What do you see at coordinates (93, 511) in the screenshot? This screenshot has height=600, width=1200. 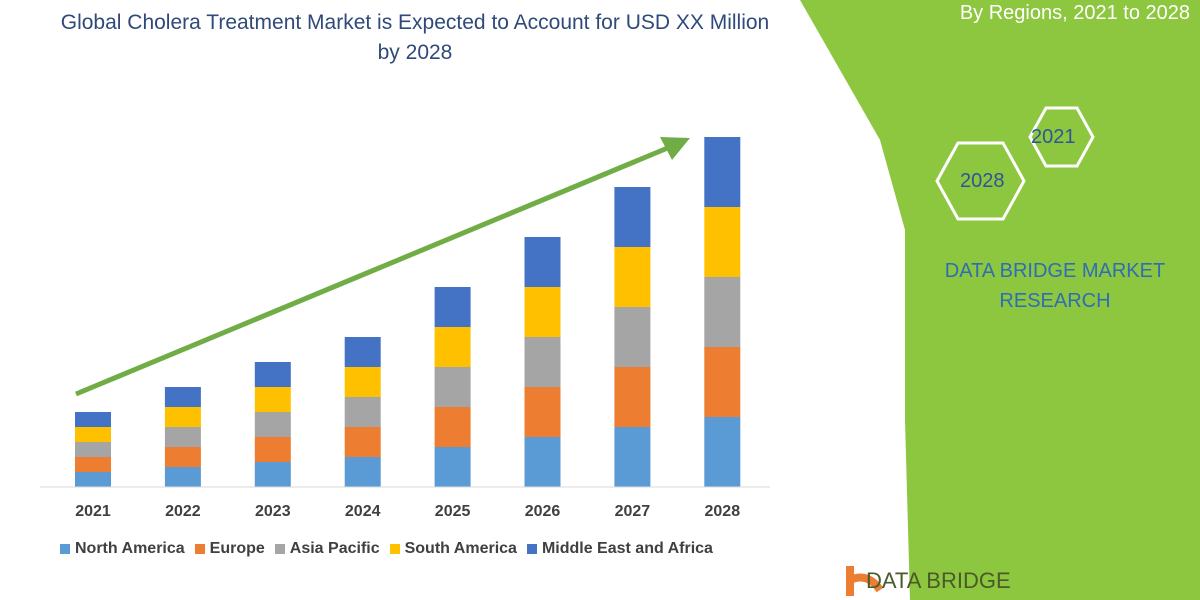 I see `x-tick-label: 2021` at bounding box center [93, 511].